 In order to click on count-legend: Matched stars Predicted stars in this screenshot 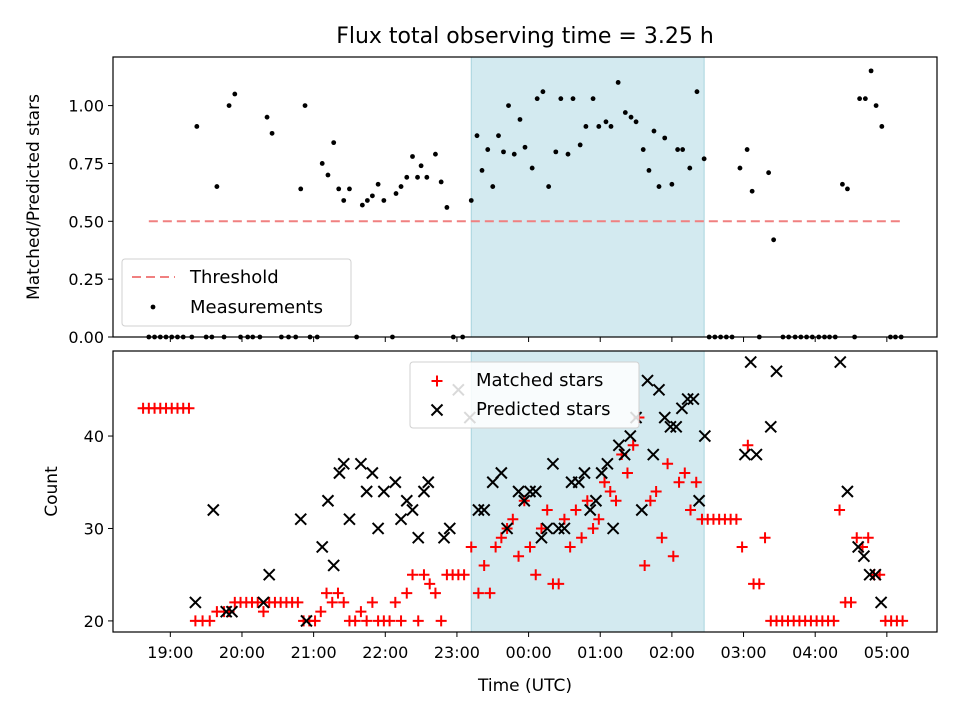, I will do `click(524, 395)`.